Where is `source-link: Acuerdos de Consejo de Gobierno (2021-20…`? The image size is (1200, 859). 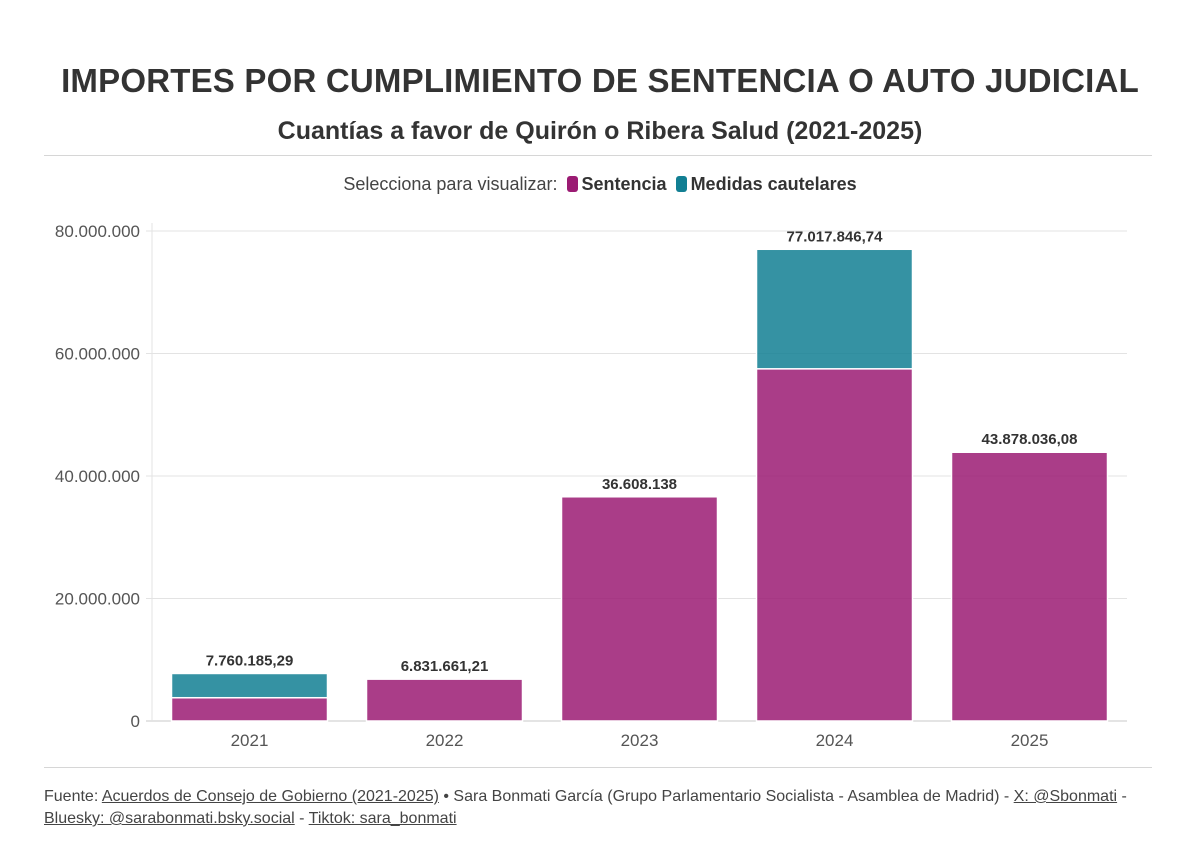 source-link: Acuerdos de Consejo de Gobierno (2021-20… is located at coordinates (270, 796).